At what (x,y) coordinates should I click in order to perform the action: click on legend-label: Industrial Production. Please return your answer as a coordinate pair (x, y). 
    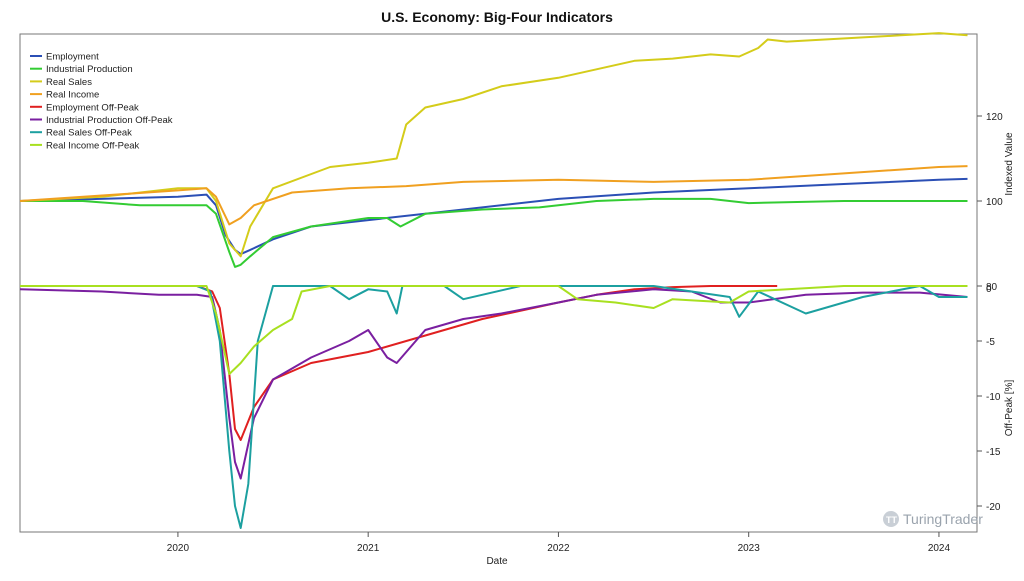
    Looking at the image, I should click on (89, 69).